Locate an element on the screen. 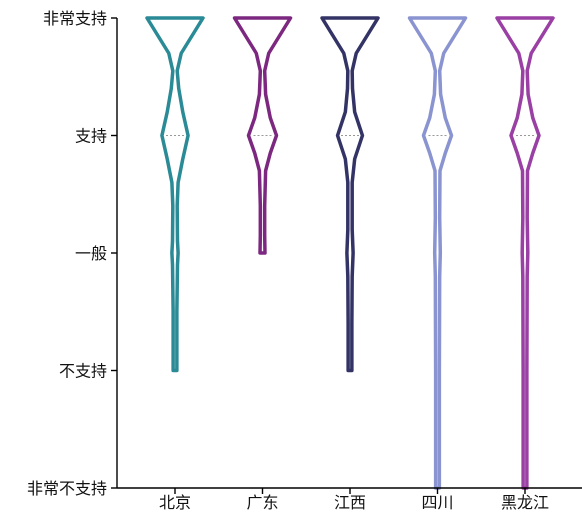 Image resolution: width=582 pixels, height=512 pixels. x-tick-label: 北京 is located at coordinates (175, 502).